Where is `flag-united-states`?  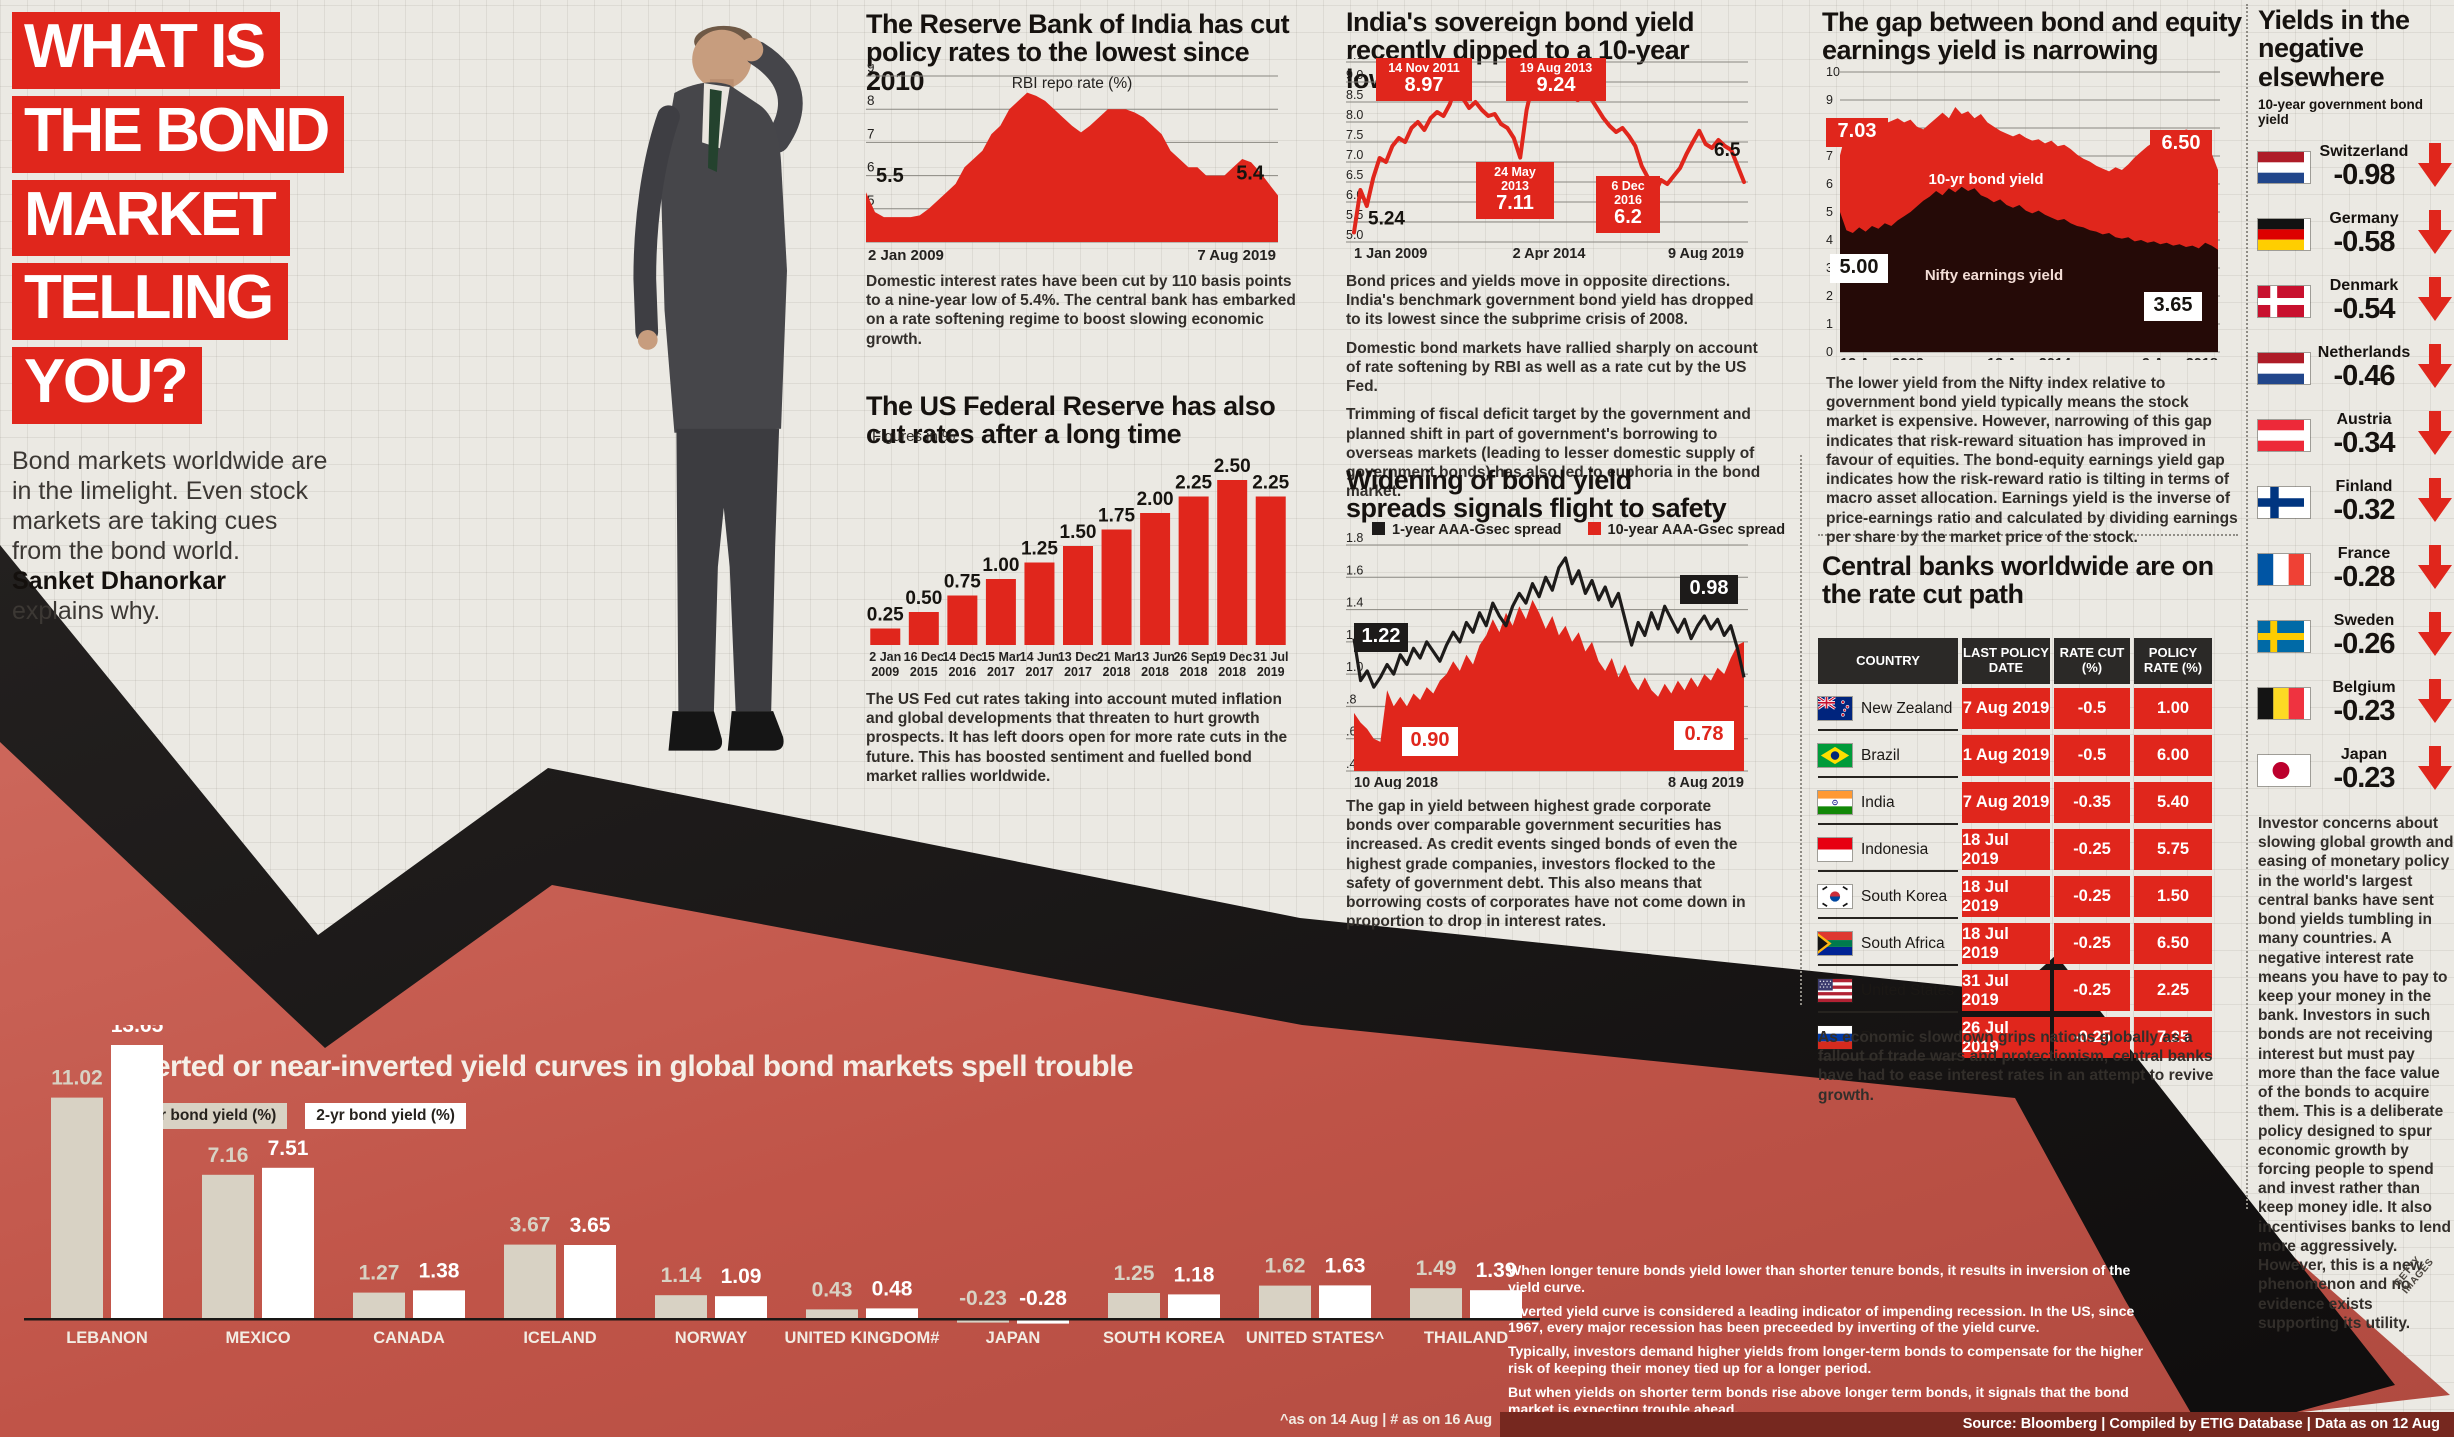
flag-united-states is located at coordinates (1835, 990).